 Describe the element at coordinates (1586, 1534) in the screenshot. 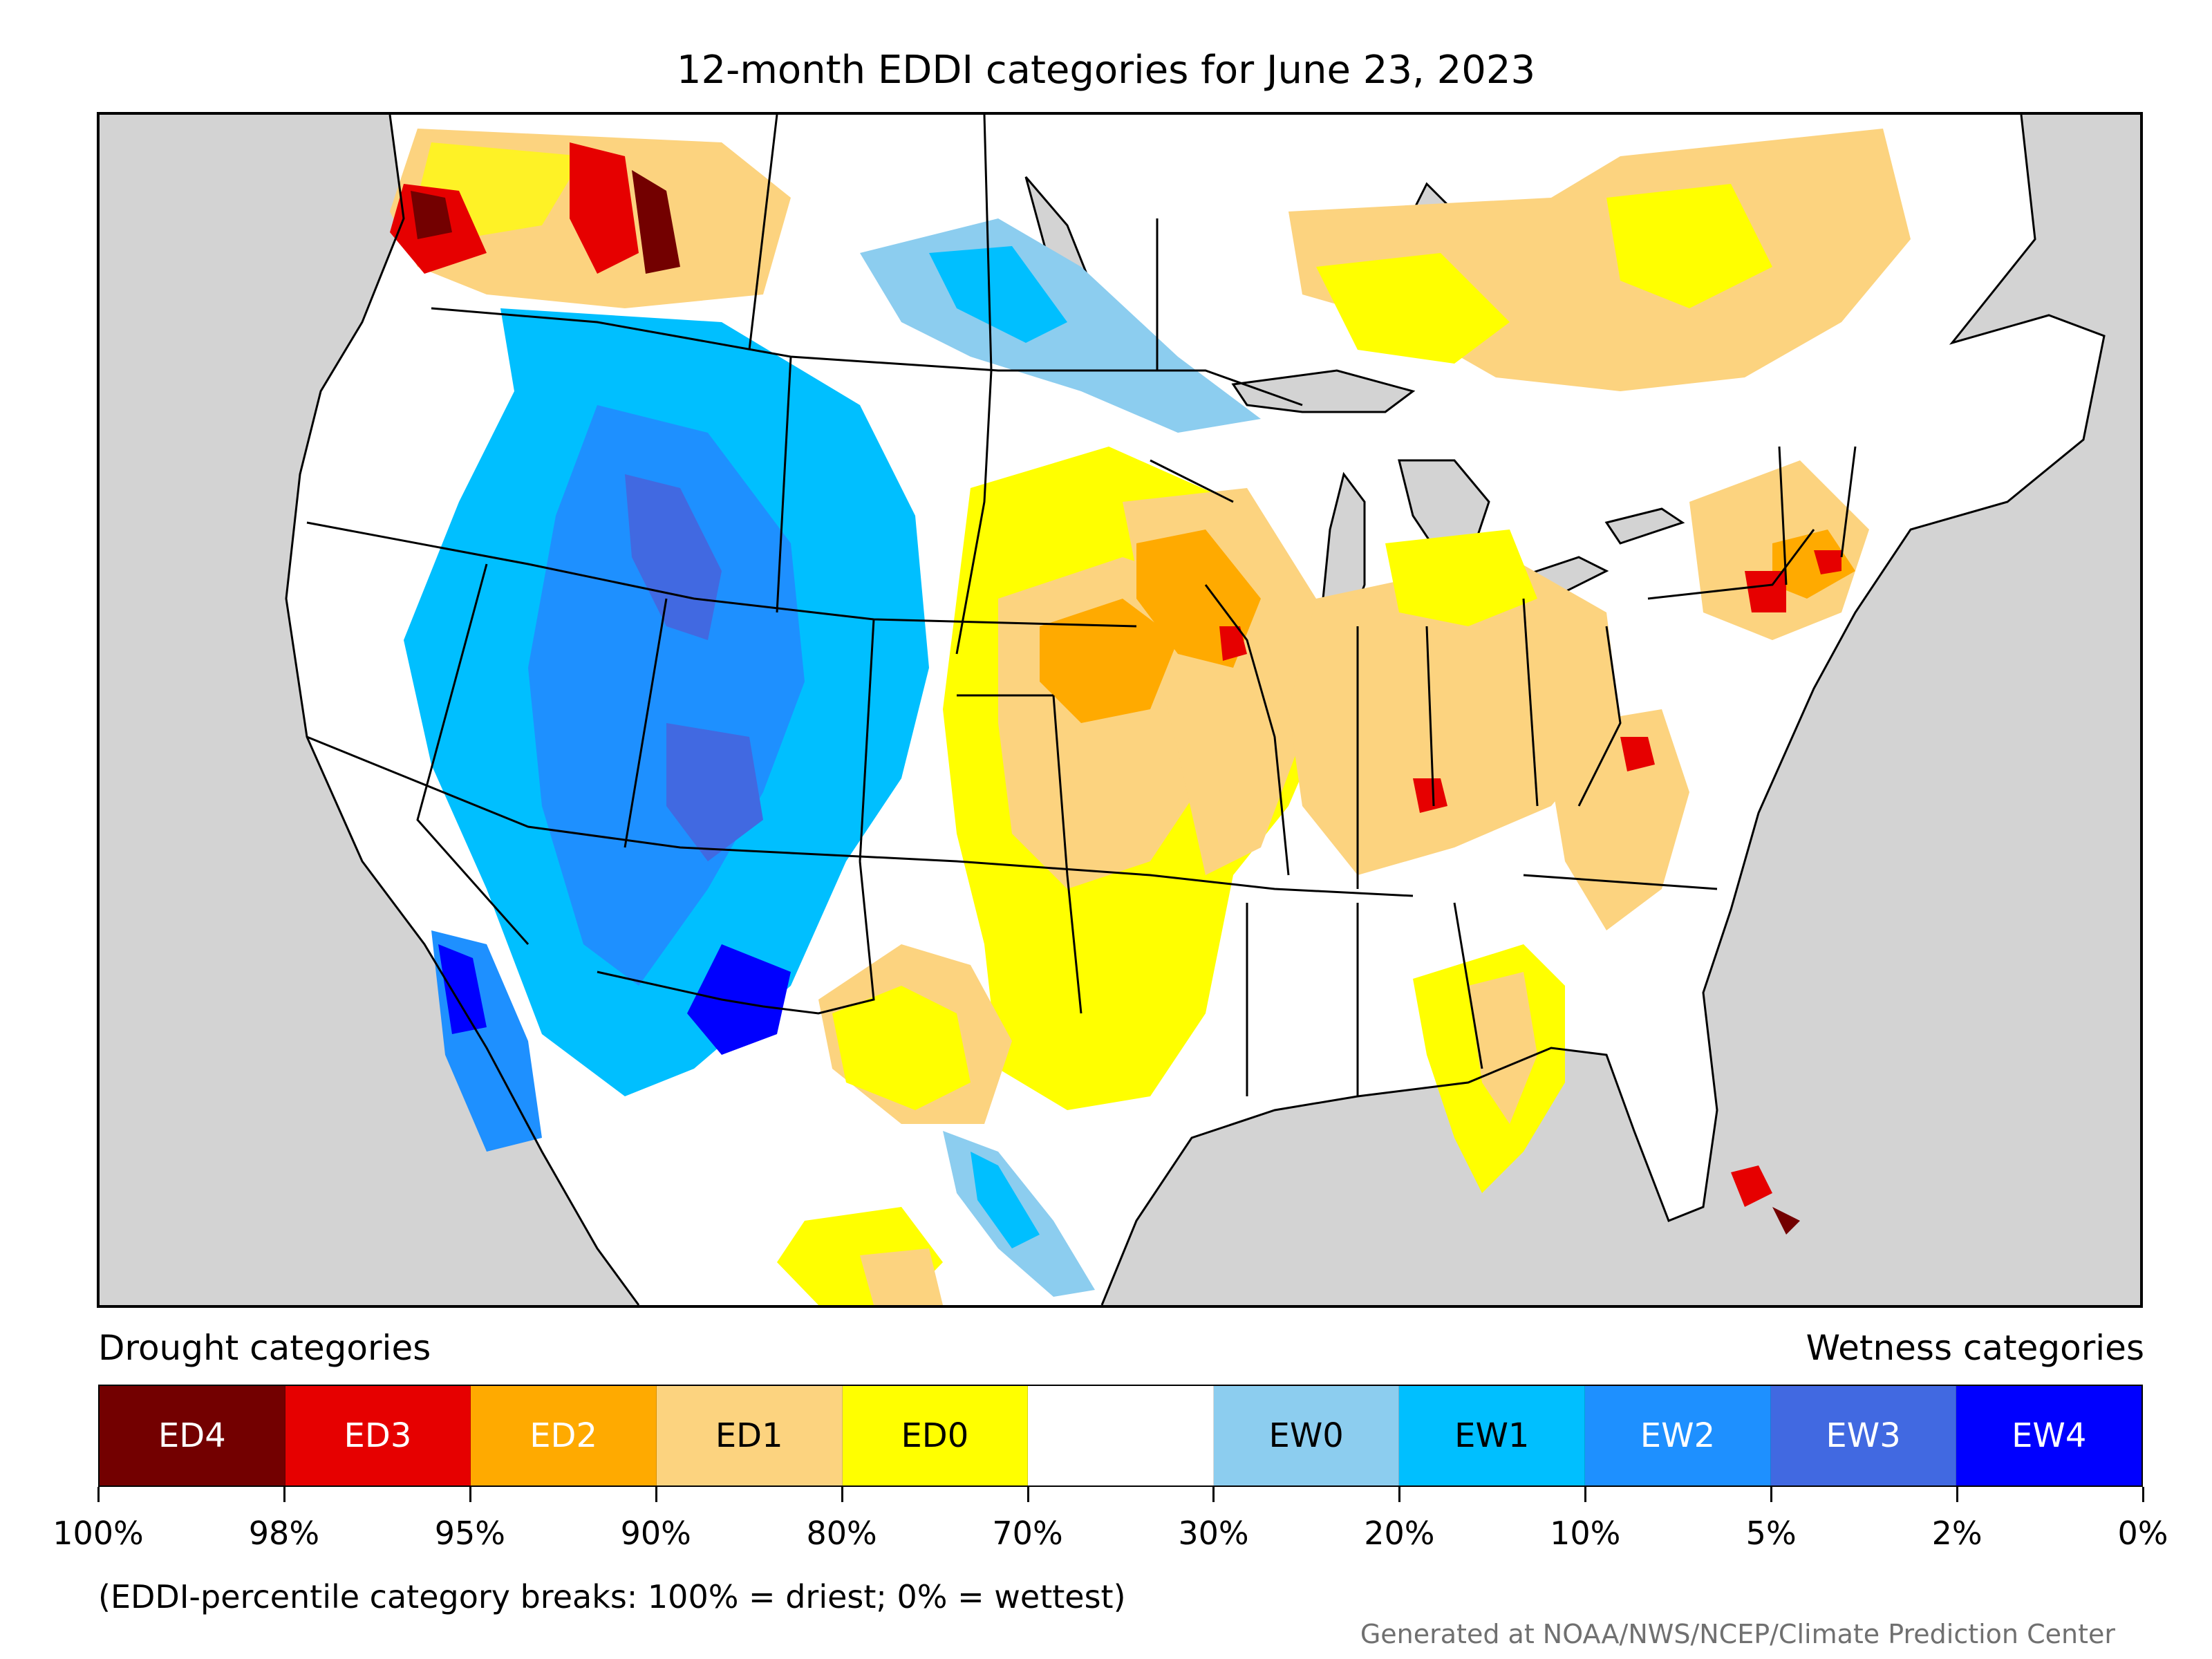

I see `tick-label: 10%` at that location.